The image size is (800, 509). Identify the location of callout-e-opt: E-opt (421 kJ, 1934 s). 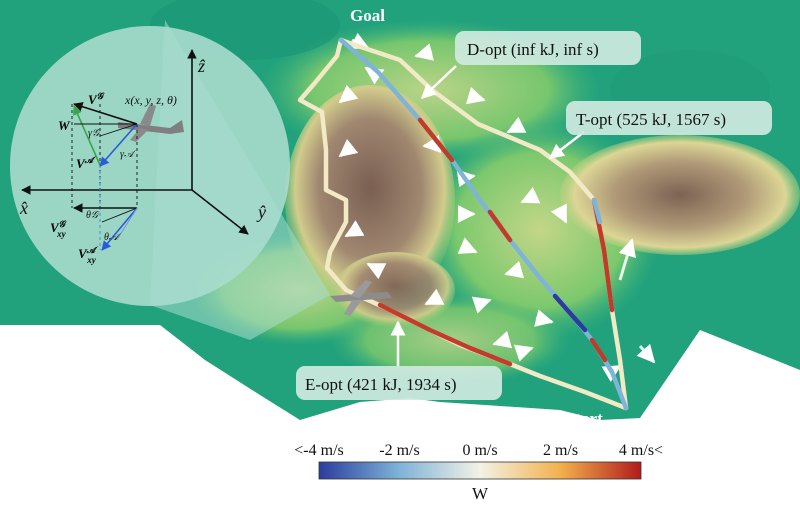
(399, 360).